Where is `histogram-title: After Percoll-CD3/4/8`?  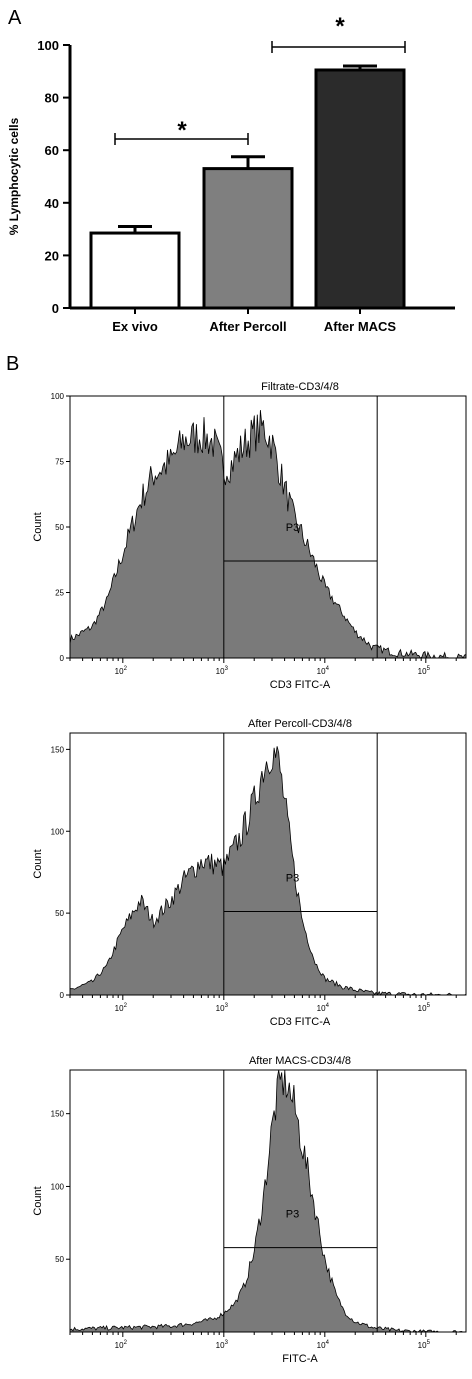
histogram-title: After Percoll-CD3/4/8 is located at coordinates (300, 724).